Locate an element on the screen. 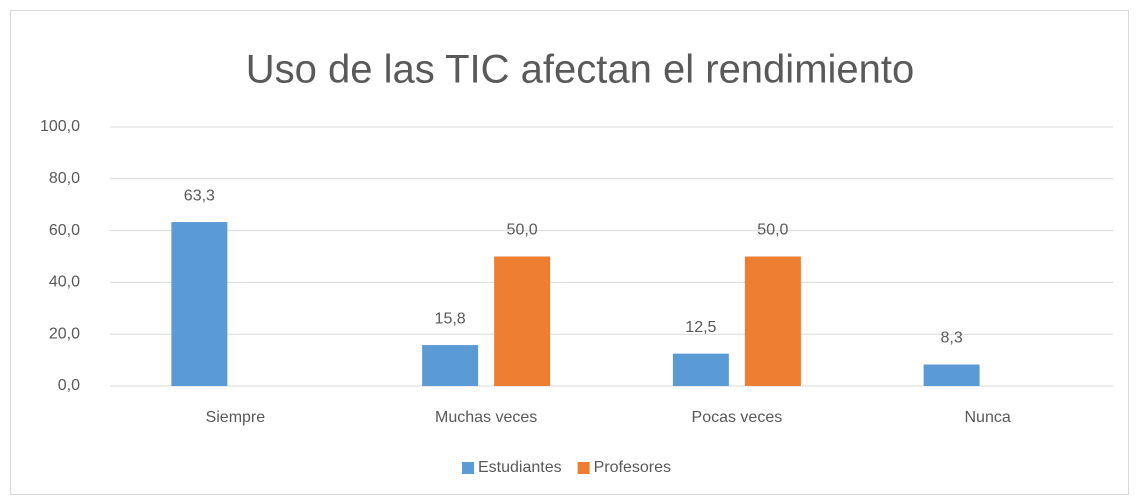 This screenshot has width=1139, height=503. data-label: 12,5 is located at coordinates (700, 327).